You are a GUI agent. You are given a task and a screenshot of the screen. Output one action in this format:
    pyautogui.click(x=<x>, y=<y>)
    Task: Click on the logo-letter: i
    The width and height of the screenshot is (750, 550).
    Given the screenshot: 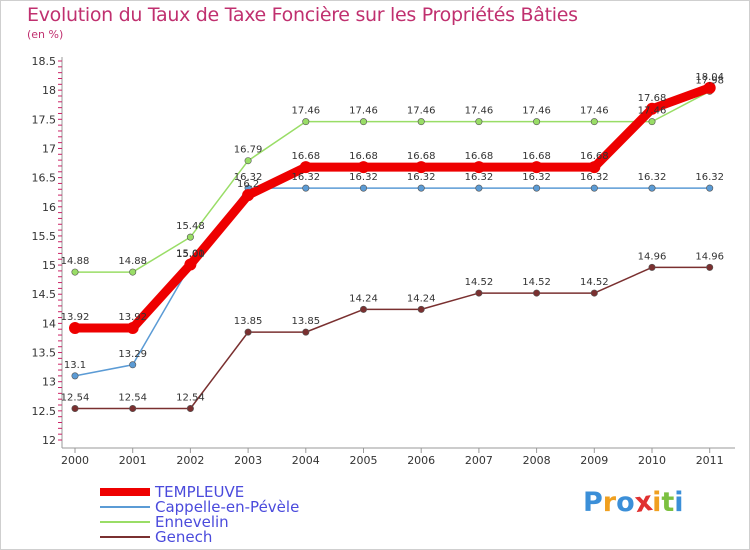 What is the action you would take?
    pyautogui.click(x=679, y=502)
    